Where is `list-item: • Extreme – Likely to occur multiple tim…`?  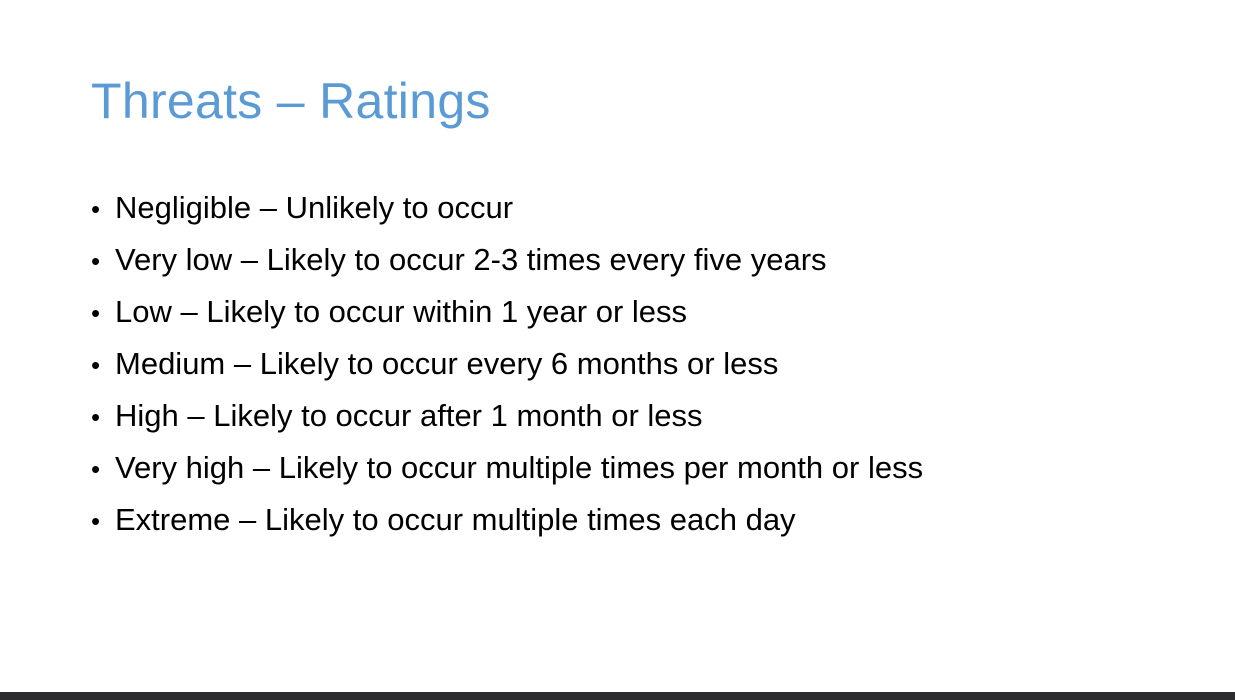 list-item: • Extreme – Likely to occur multiple tim… is located at coordinates (507, 520).